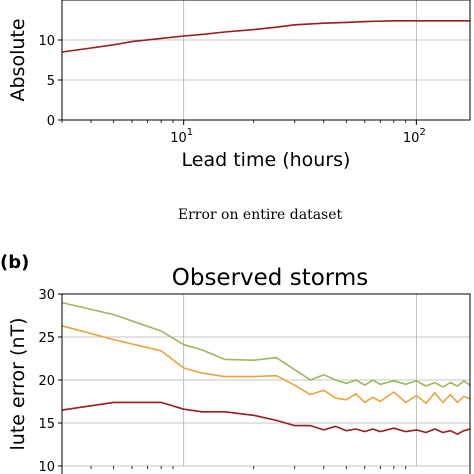 The width and height of the screenshot is (474, 474). Describe the element at coordinates (181, 136) in the screenshot. I see `x-tick-label: 10¹` at that location.